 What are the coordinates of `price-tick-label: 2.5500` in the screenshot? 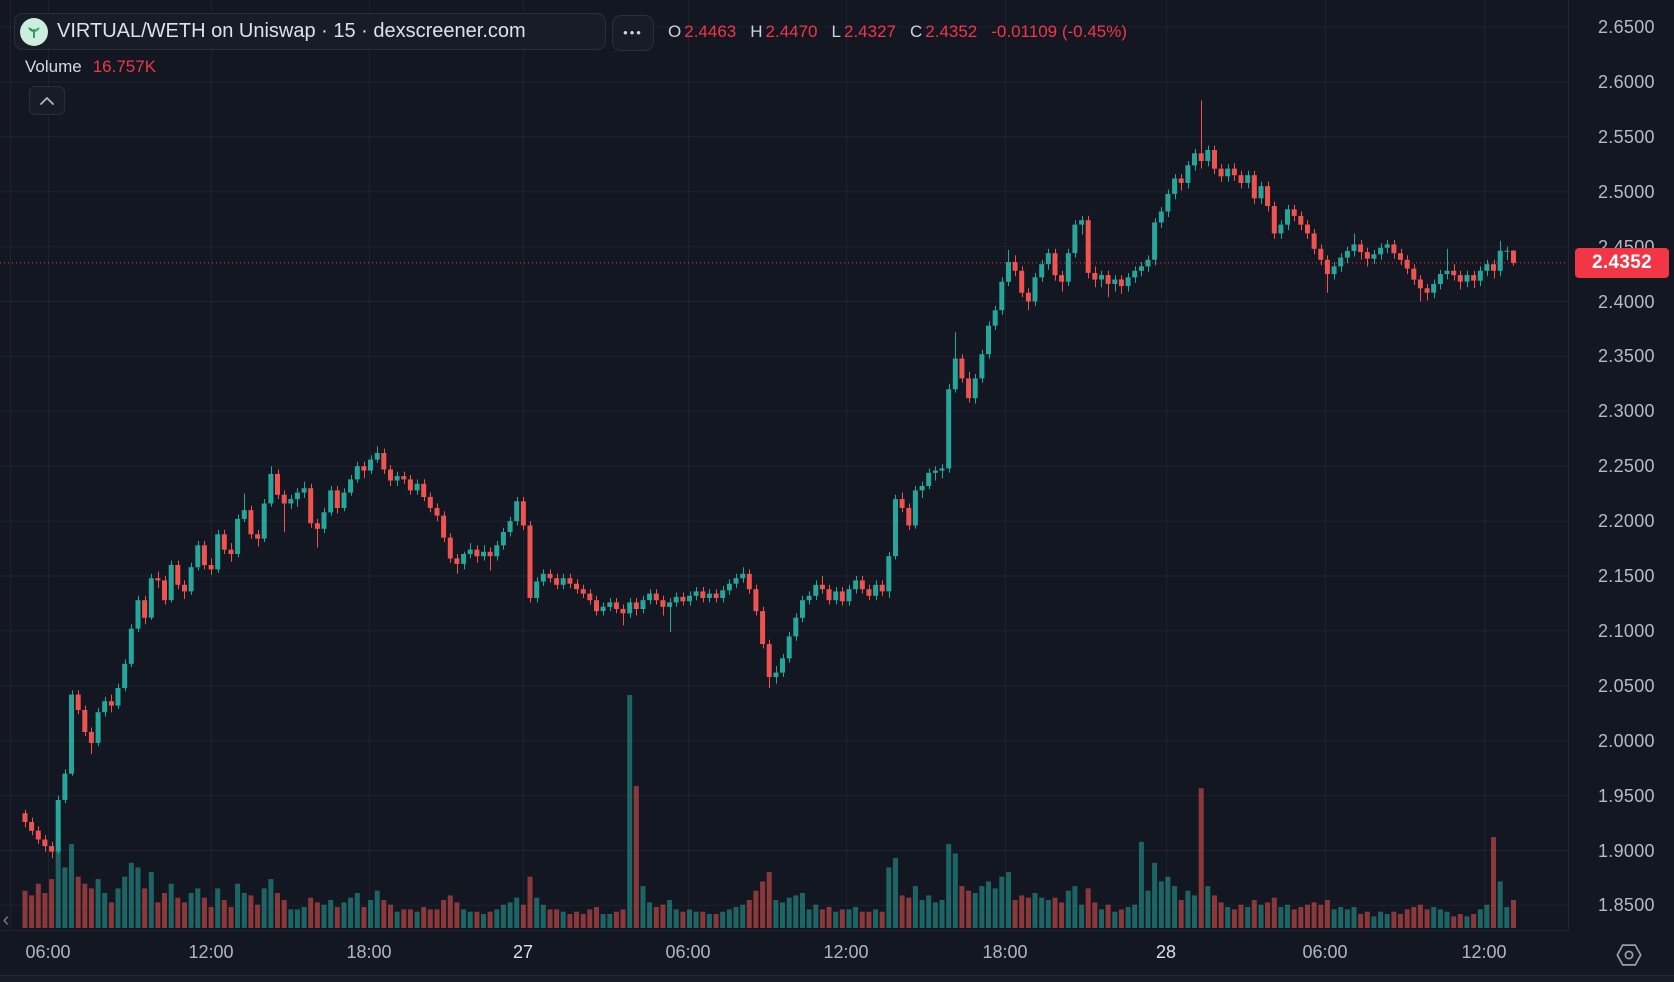 It's located at (1626, 136).